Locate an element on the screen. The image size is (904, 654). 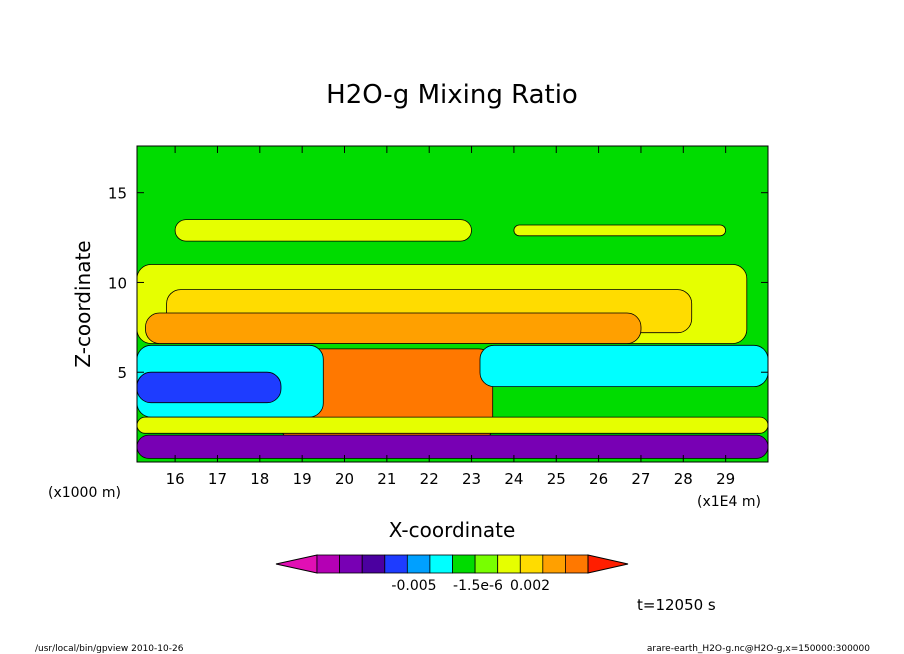
colorbar-tick-labels: -0.005 -1.5e-6 0.002 is located at coordinates (470, 586).